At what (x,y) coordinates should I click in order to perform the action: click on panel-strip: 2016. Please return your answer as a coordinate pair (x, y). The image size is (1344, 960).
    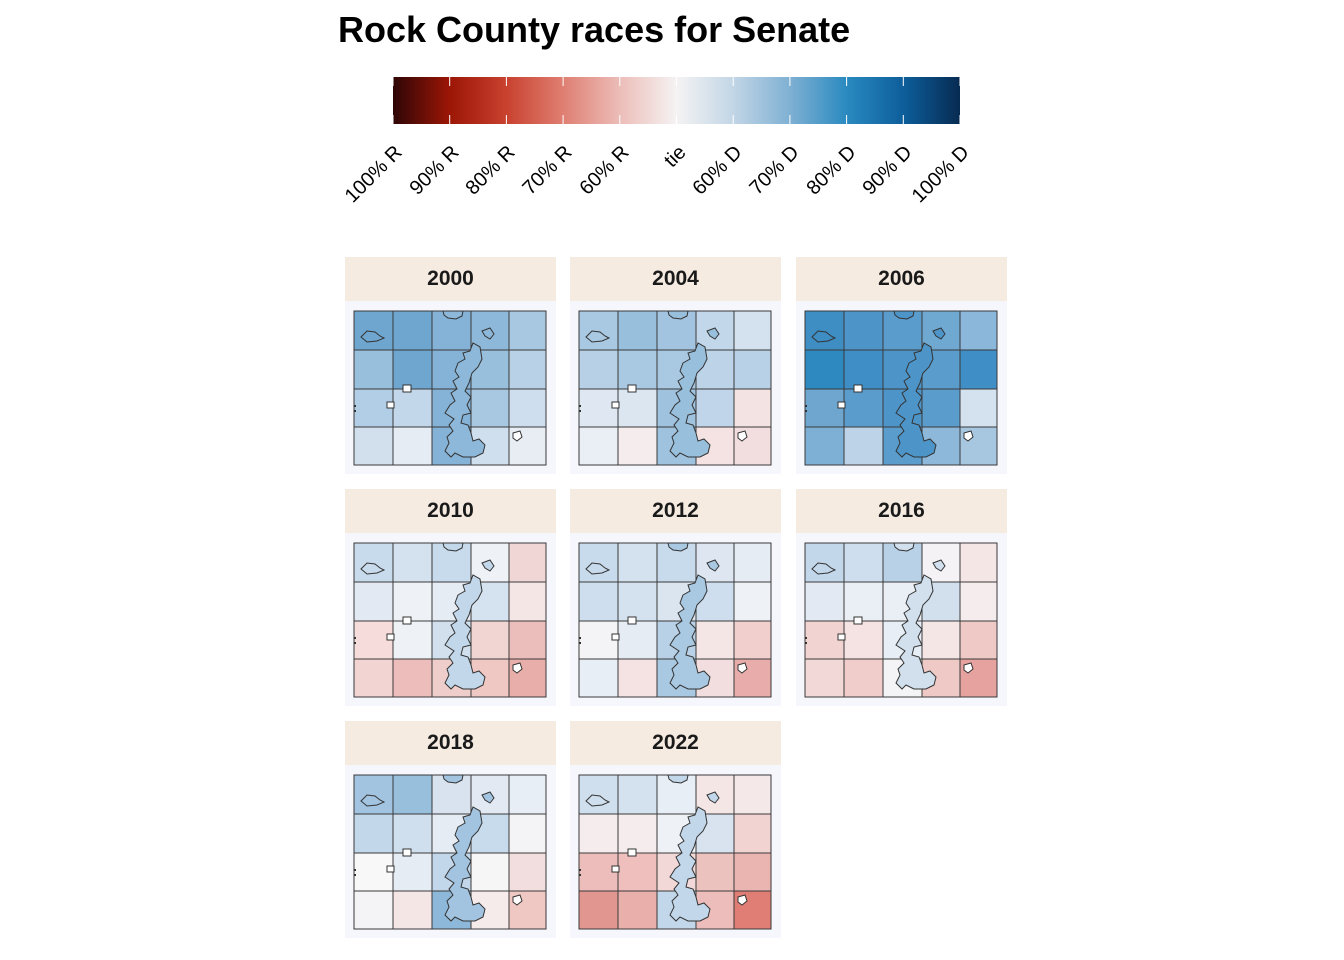
    Looking at the image, I should click on (901, 511).